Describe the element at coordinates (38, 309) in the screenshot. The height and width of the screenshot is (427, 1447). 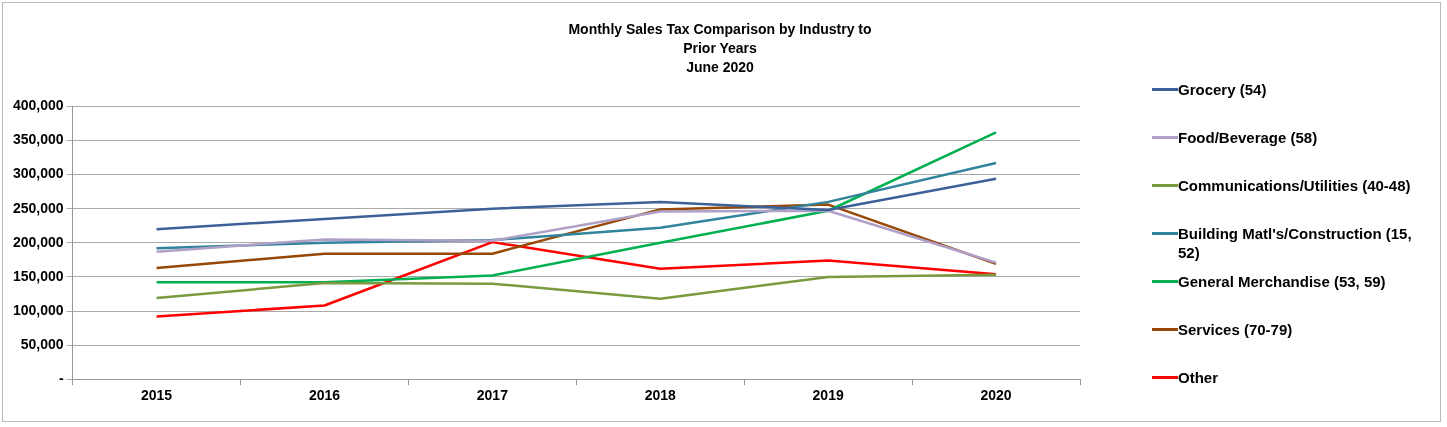
I see `y-tick-label: 100,000` at that location.